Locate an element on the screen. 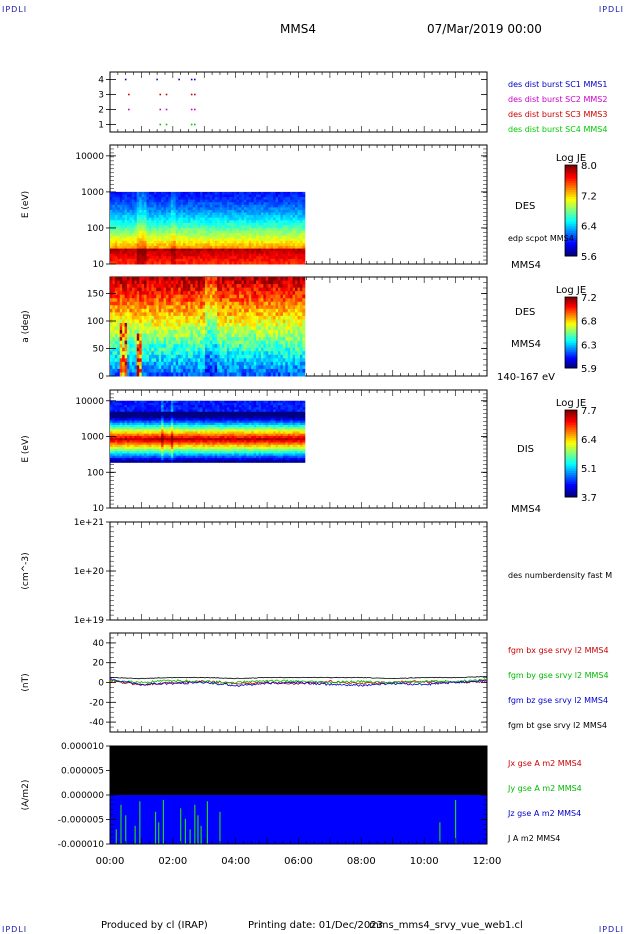  des-energy-ylabel: E (eV) is located at coordinates (26, 204).